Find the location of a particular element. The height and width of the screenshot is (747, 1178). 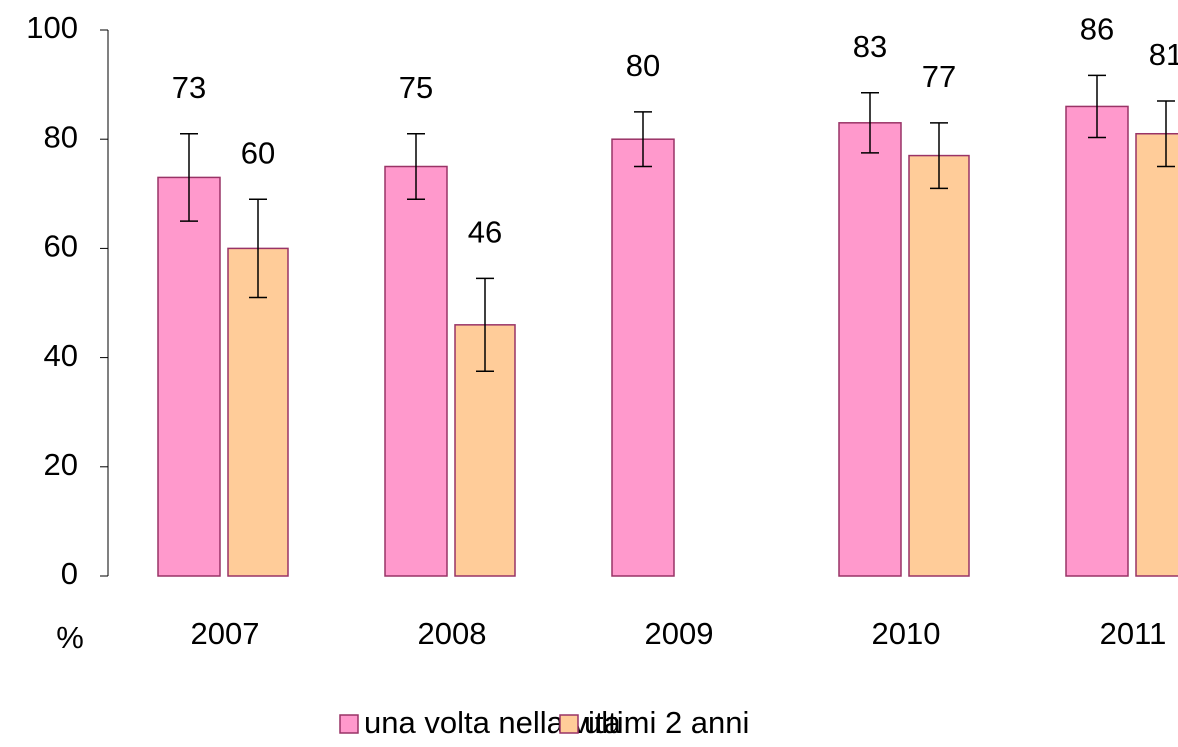

y-tick-label: 20 is located at coordinates (61, 464).